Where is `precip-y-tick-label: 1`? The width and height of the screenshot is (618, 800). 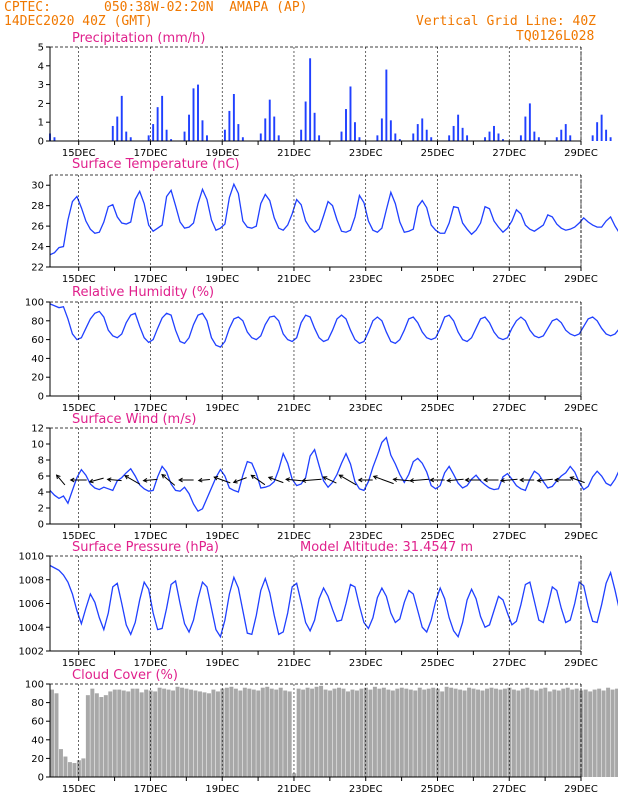
precip-y-tick-label: 1 is located at coordinates (41, 123).